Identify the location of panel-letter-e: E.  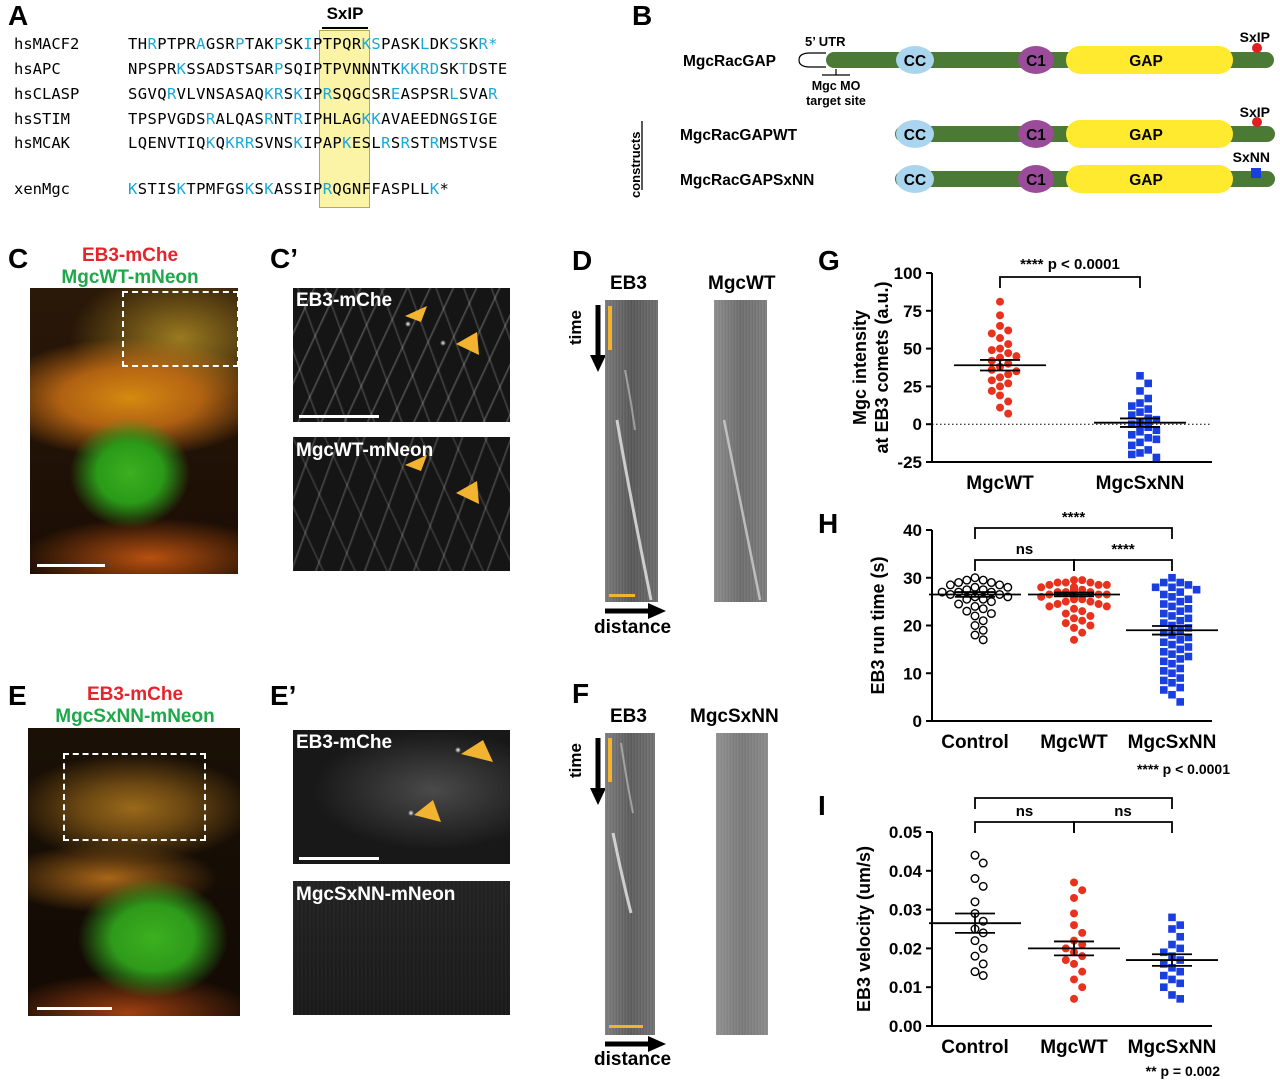
(17, 695).